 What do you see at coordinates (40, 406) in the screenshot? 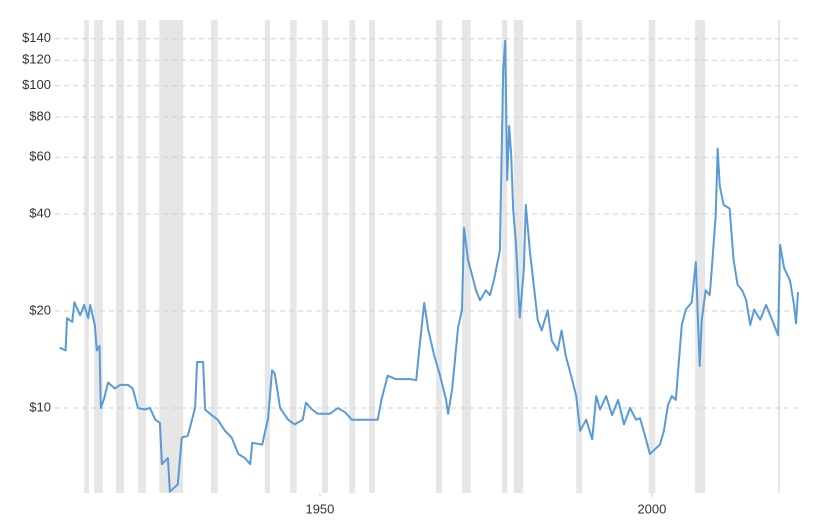
I see `y-tick-label: $10` at bounding box center [40, 406].